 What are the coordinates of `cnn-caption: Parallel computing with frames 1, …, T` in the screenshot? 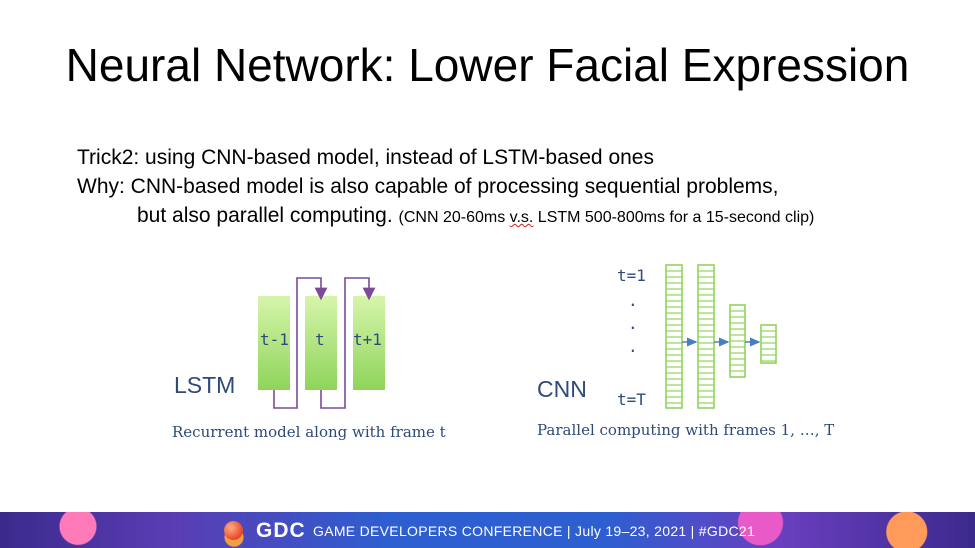 It's located at (686, 430).